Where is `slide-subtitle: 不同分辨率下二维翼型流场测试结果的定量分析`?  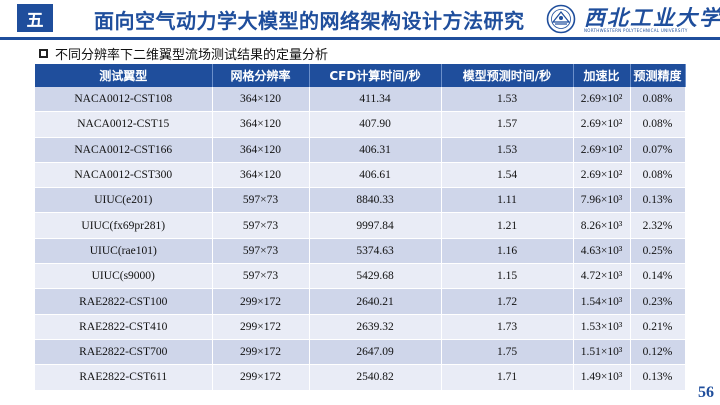 slide-subtitle: 不同分辨率下二维翼型流场测试结果的定量分析 is located at coordinates (192, 55).